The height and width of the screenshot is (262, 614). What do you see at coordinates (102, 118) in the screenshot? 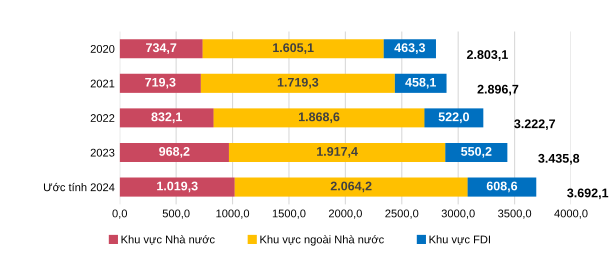
I see `y-tick-label: 2022` at bounding box center [102, 118].